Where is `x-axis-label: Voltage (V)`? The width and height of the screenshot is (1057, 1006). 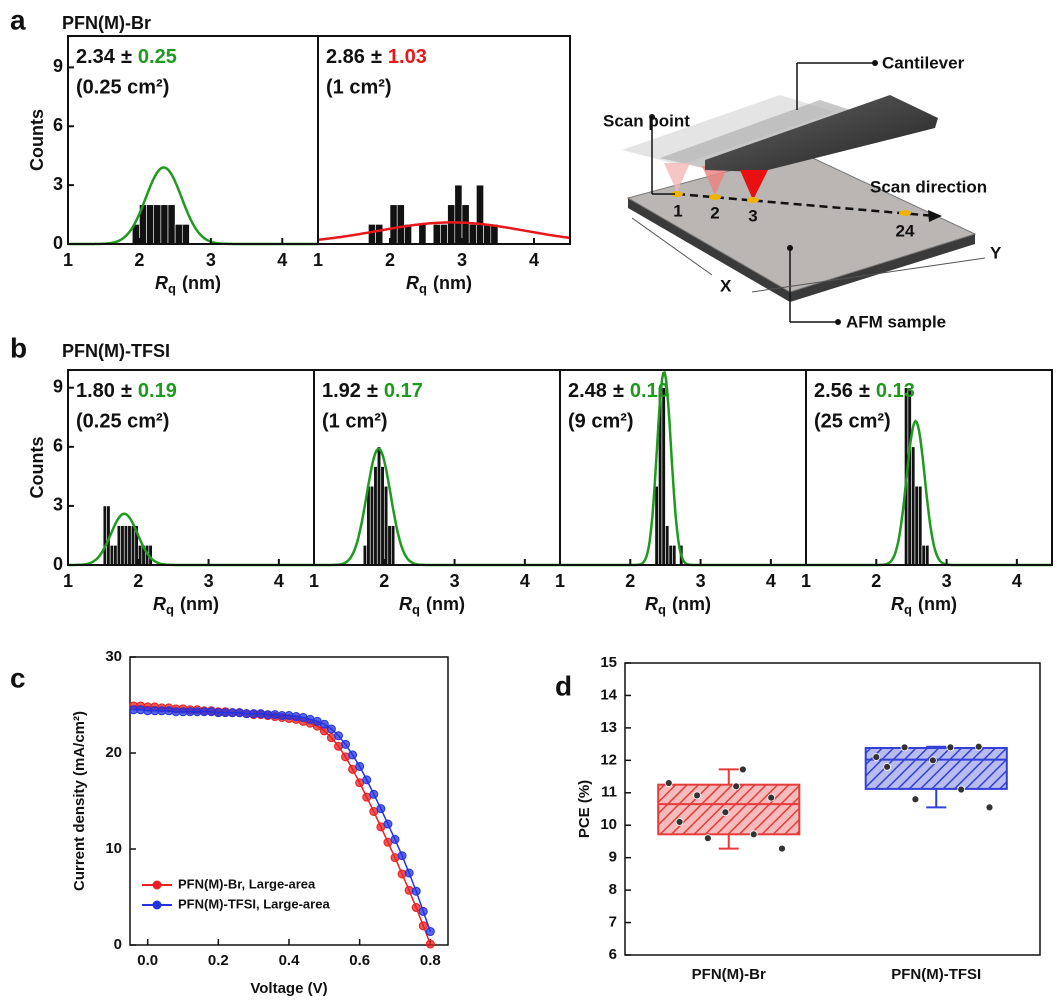 x-axis-label: Voltage (V) is located at coordinates (288, 988).